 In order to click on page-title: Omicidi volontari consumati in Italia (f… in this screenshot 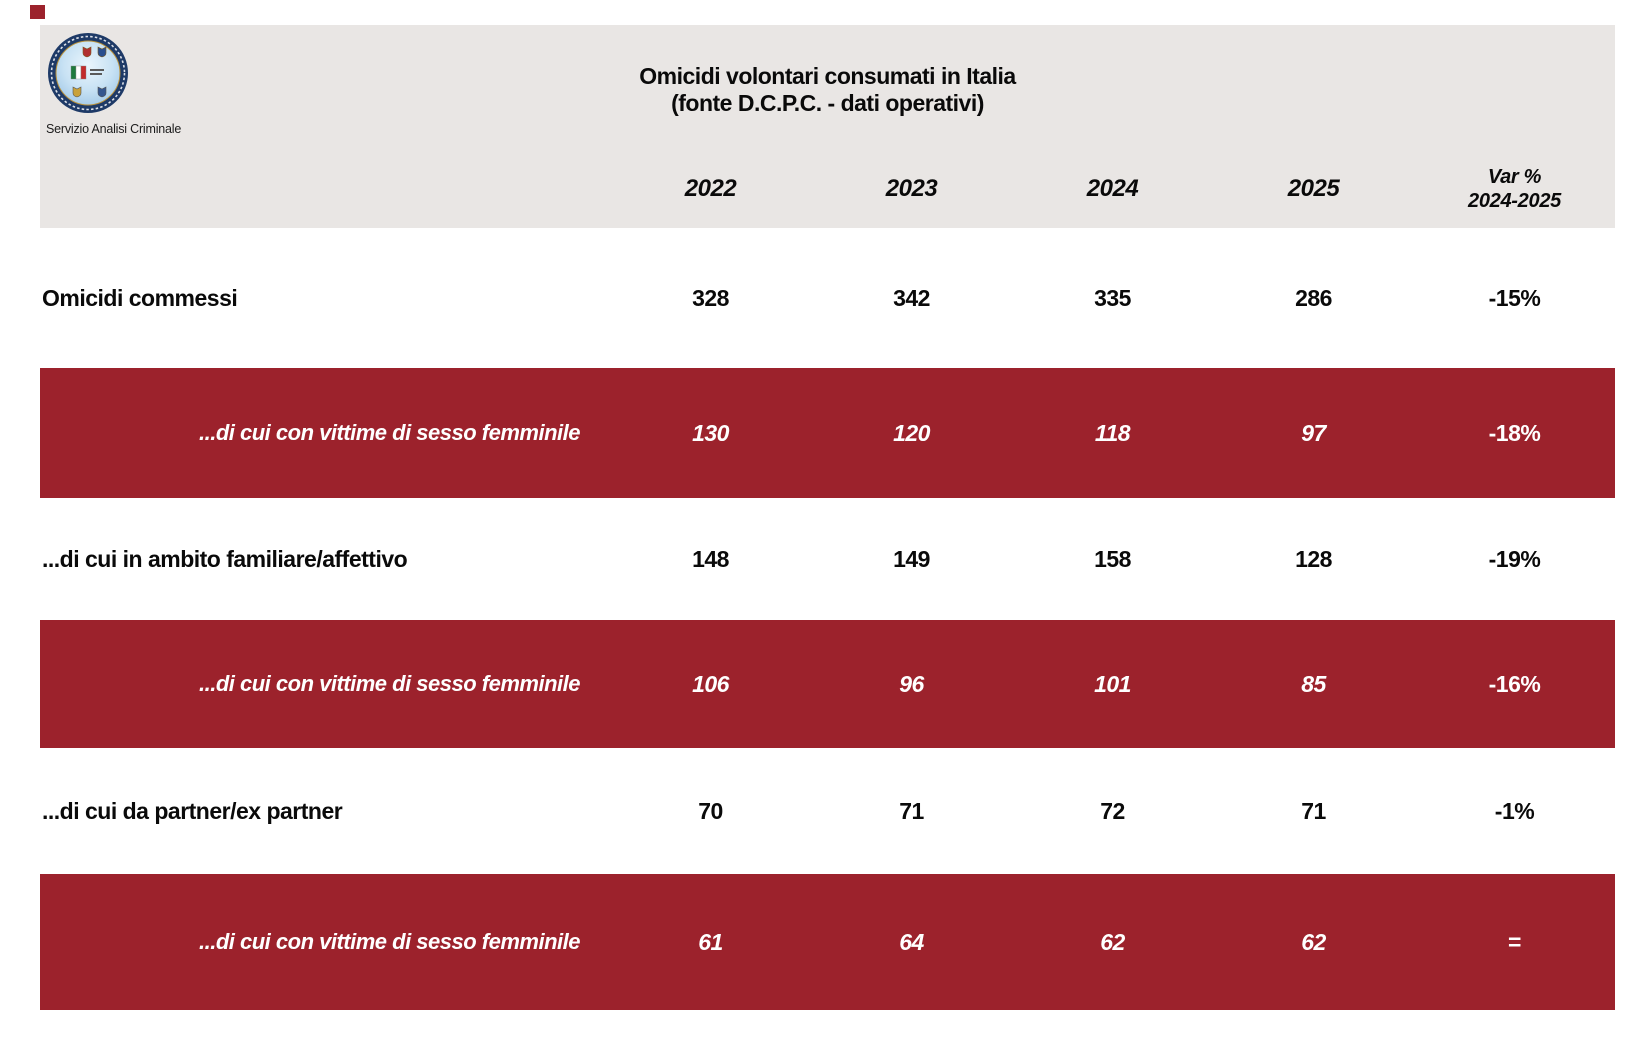, I will do `click(827, 90)`.